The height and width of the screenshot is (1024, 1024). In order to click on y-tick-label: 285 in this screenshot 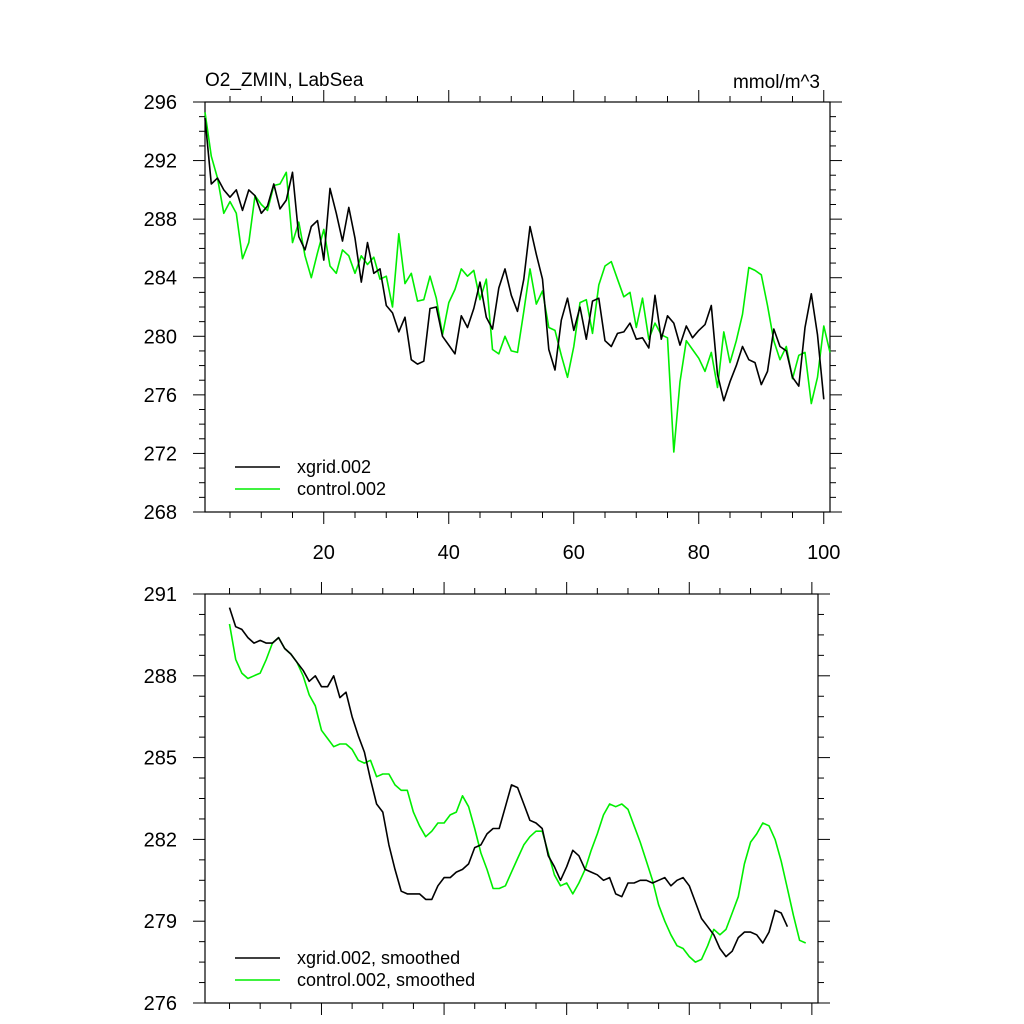, I will do `click(160, 759)`.